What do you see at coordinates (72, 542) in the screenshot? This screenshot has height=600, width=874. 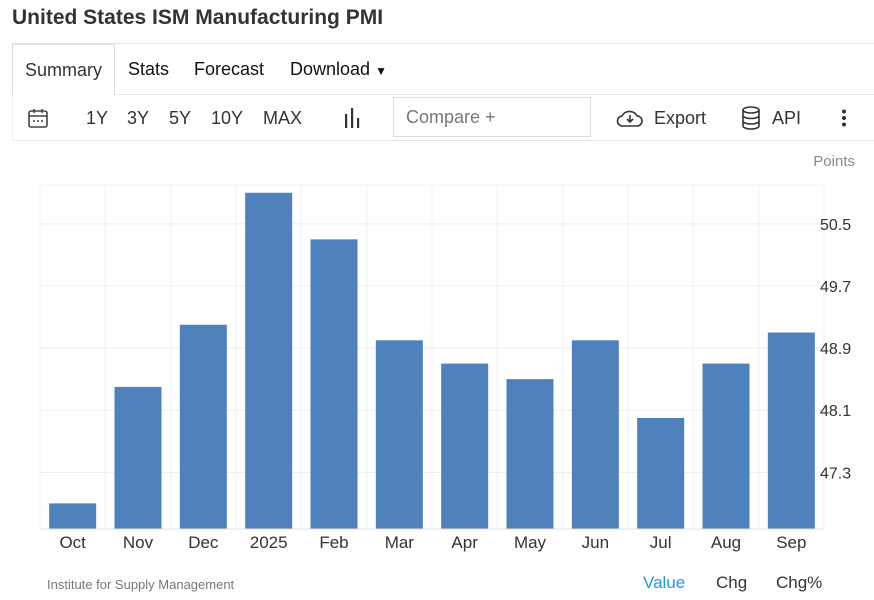 I see `x-tick-label: Oct` at bounding box center [72, 542].